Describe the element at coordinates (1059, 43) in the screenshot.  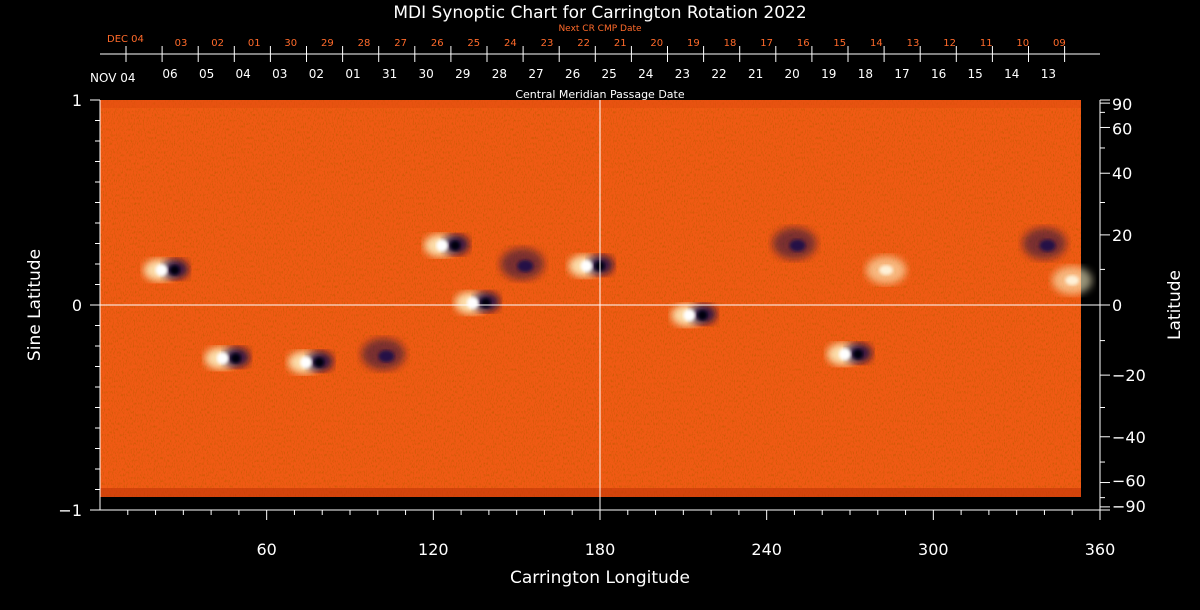
I see `next-cmp-day: 09` at that location.